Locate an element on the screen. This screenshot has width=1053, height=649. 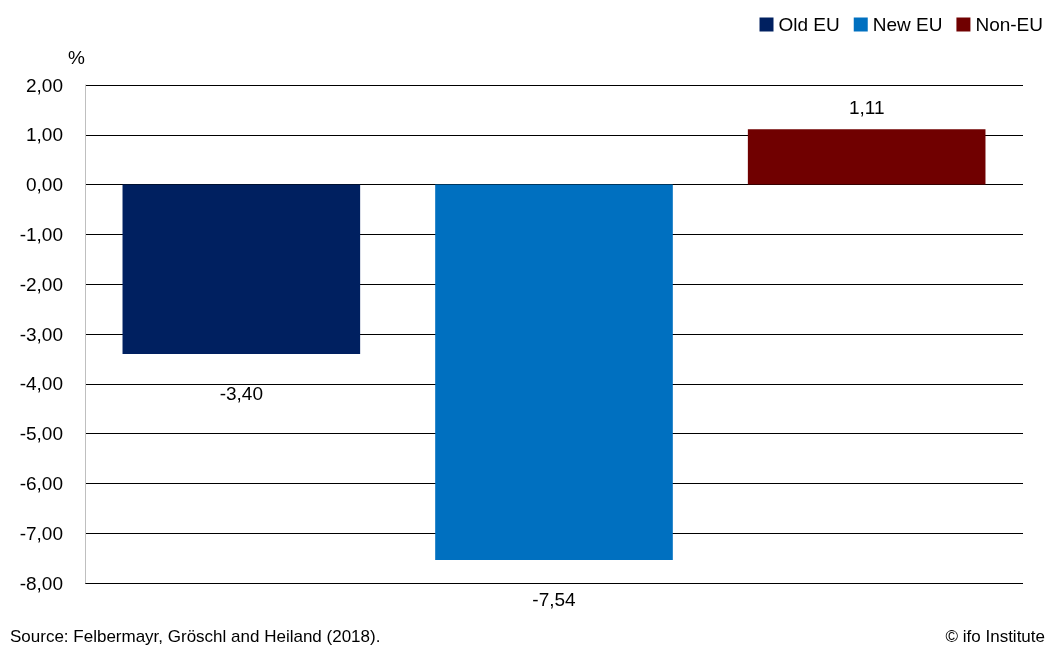
y-tick-label: -2,00 is located at coordinates (41, 284).